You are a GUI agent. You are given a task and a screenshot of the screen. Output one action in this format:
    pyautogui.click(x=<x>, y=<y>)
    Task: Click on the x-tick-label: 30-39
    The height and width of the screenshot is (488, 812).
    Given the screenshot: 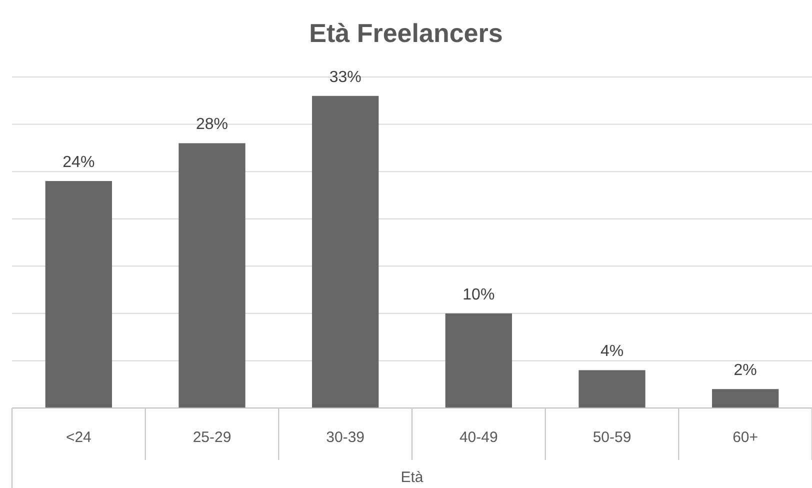 What is the action you would take?
    pyautogui.click(x=345, y=437)
    